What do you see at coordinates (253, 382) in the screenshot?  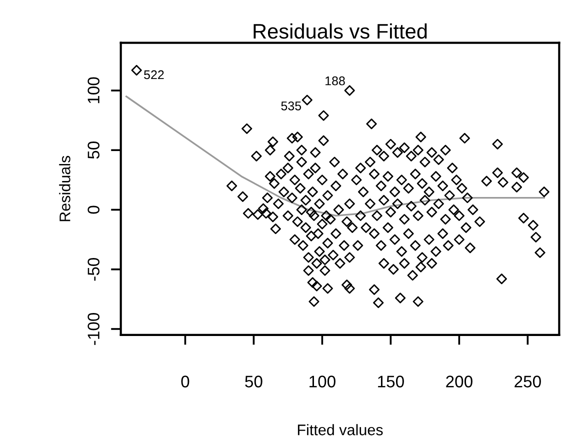 I see `x-tick-label: 50` at bounding box center [253, 382].